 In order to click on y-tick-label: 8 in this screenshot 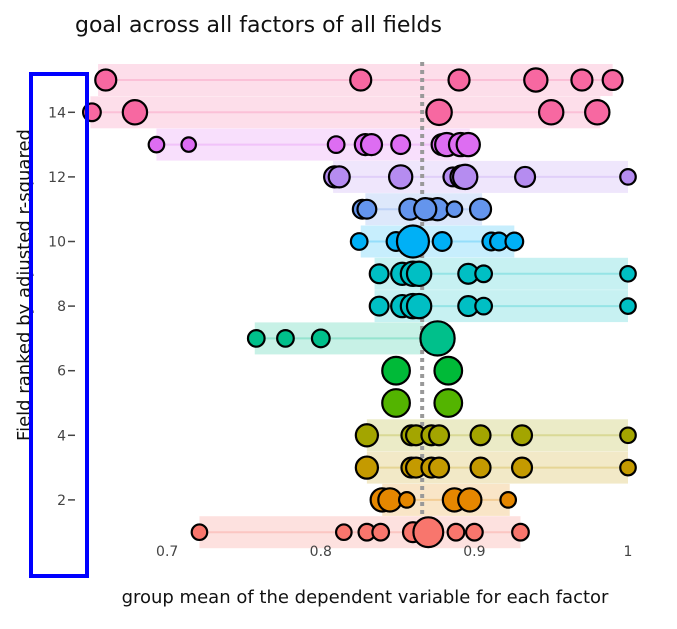, I will do `click(61, 307)`.